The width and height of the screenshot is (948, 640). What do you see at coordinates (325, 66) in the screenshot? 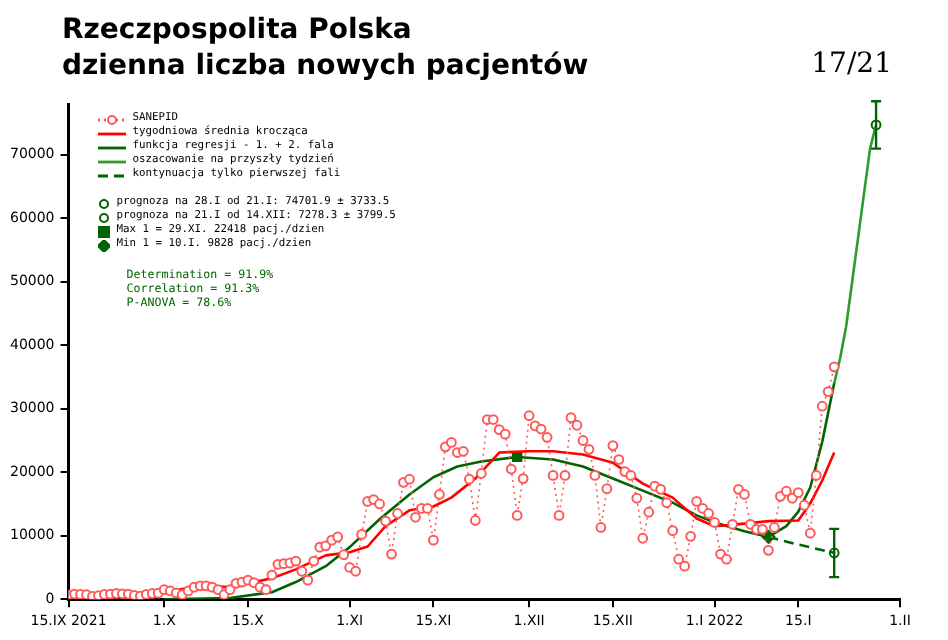
I see `chart-subtitle: dzienna liczba nowych pacjentów` at bounding box center [325, 66].